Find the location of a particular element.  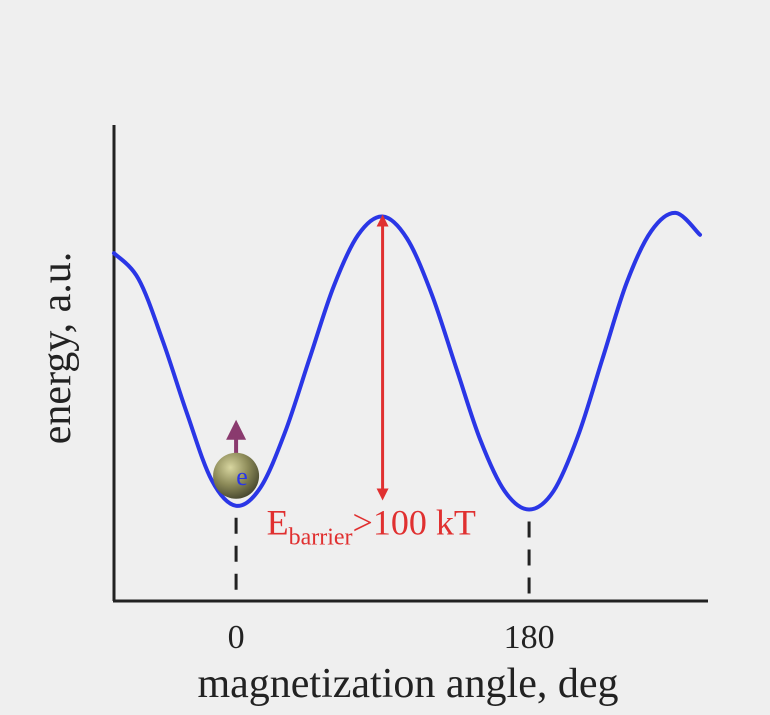

barrier-main: E is located at coordinates (278, 522).